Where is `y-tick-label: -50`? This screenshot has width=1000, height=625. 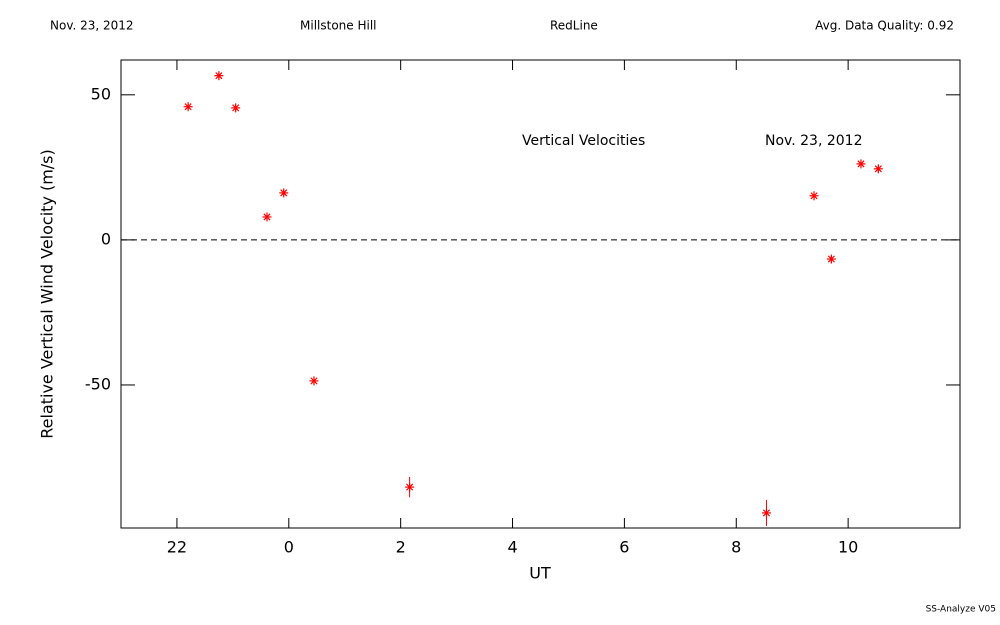 y-tick-label: -50 is located at coordinates (98, 383).